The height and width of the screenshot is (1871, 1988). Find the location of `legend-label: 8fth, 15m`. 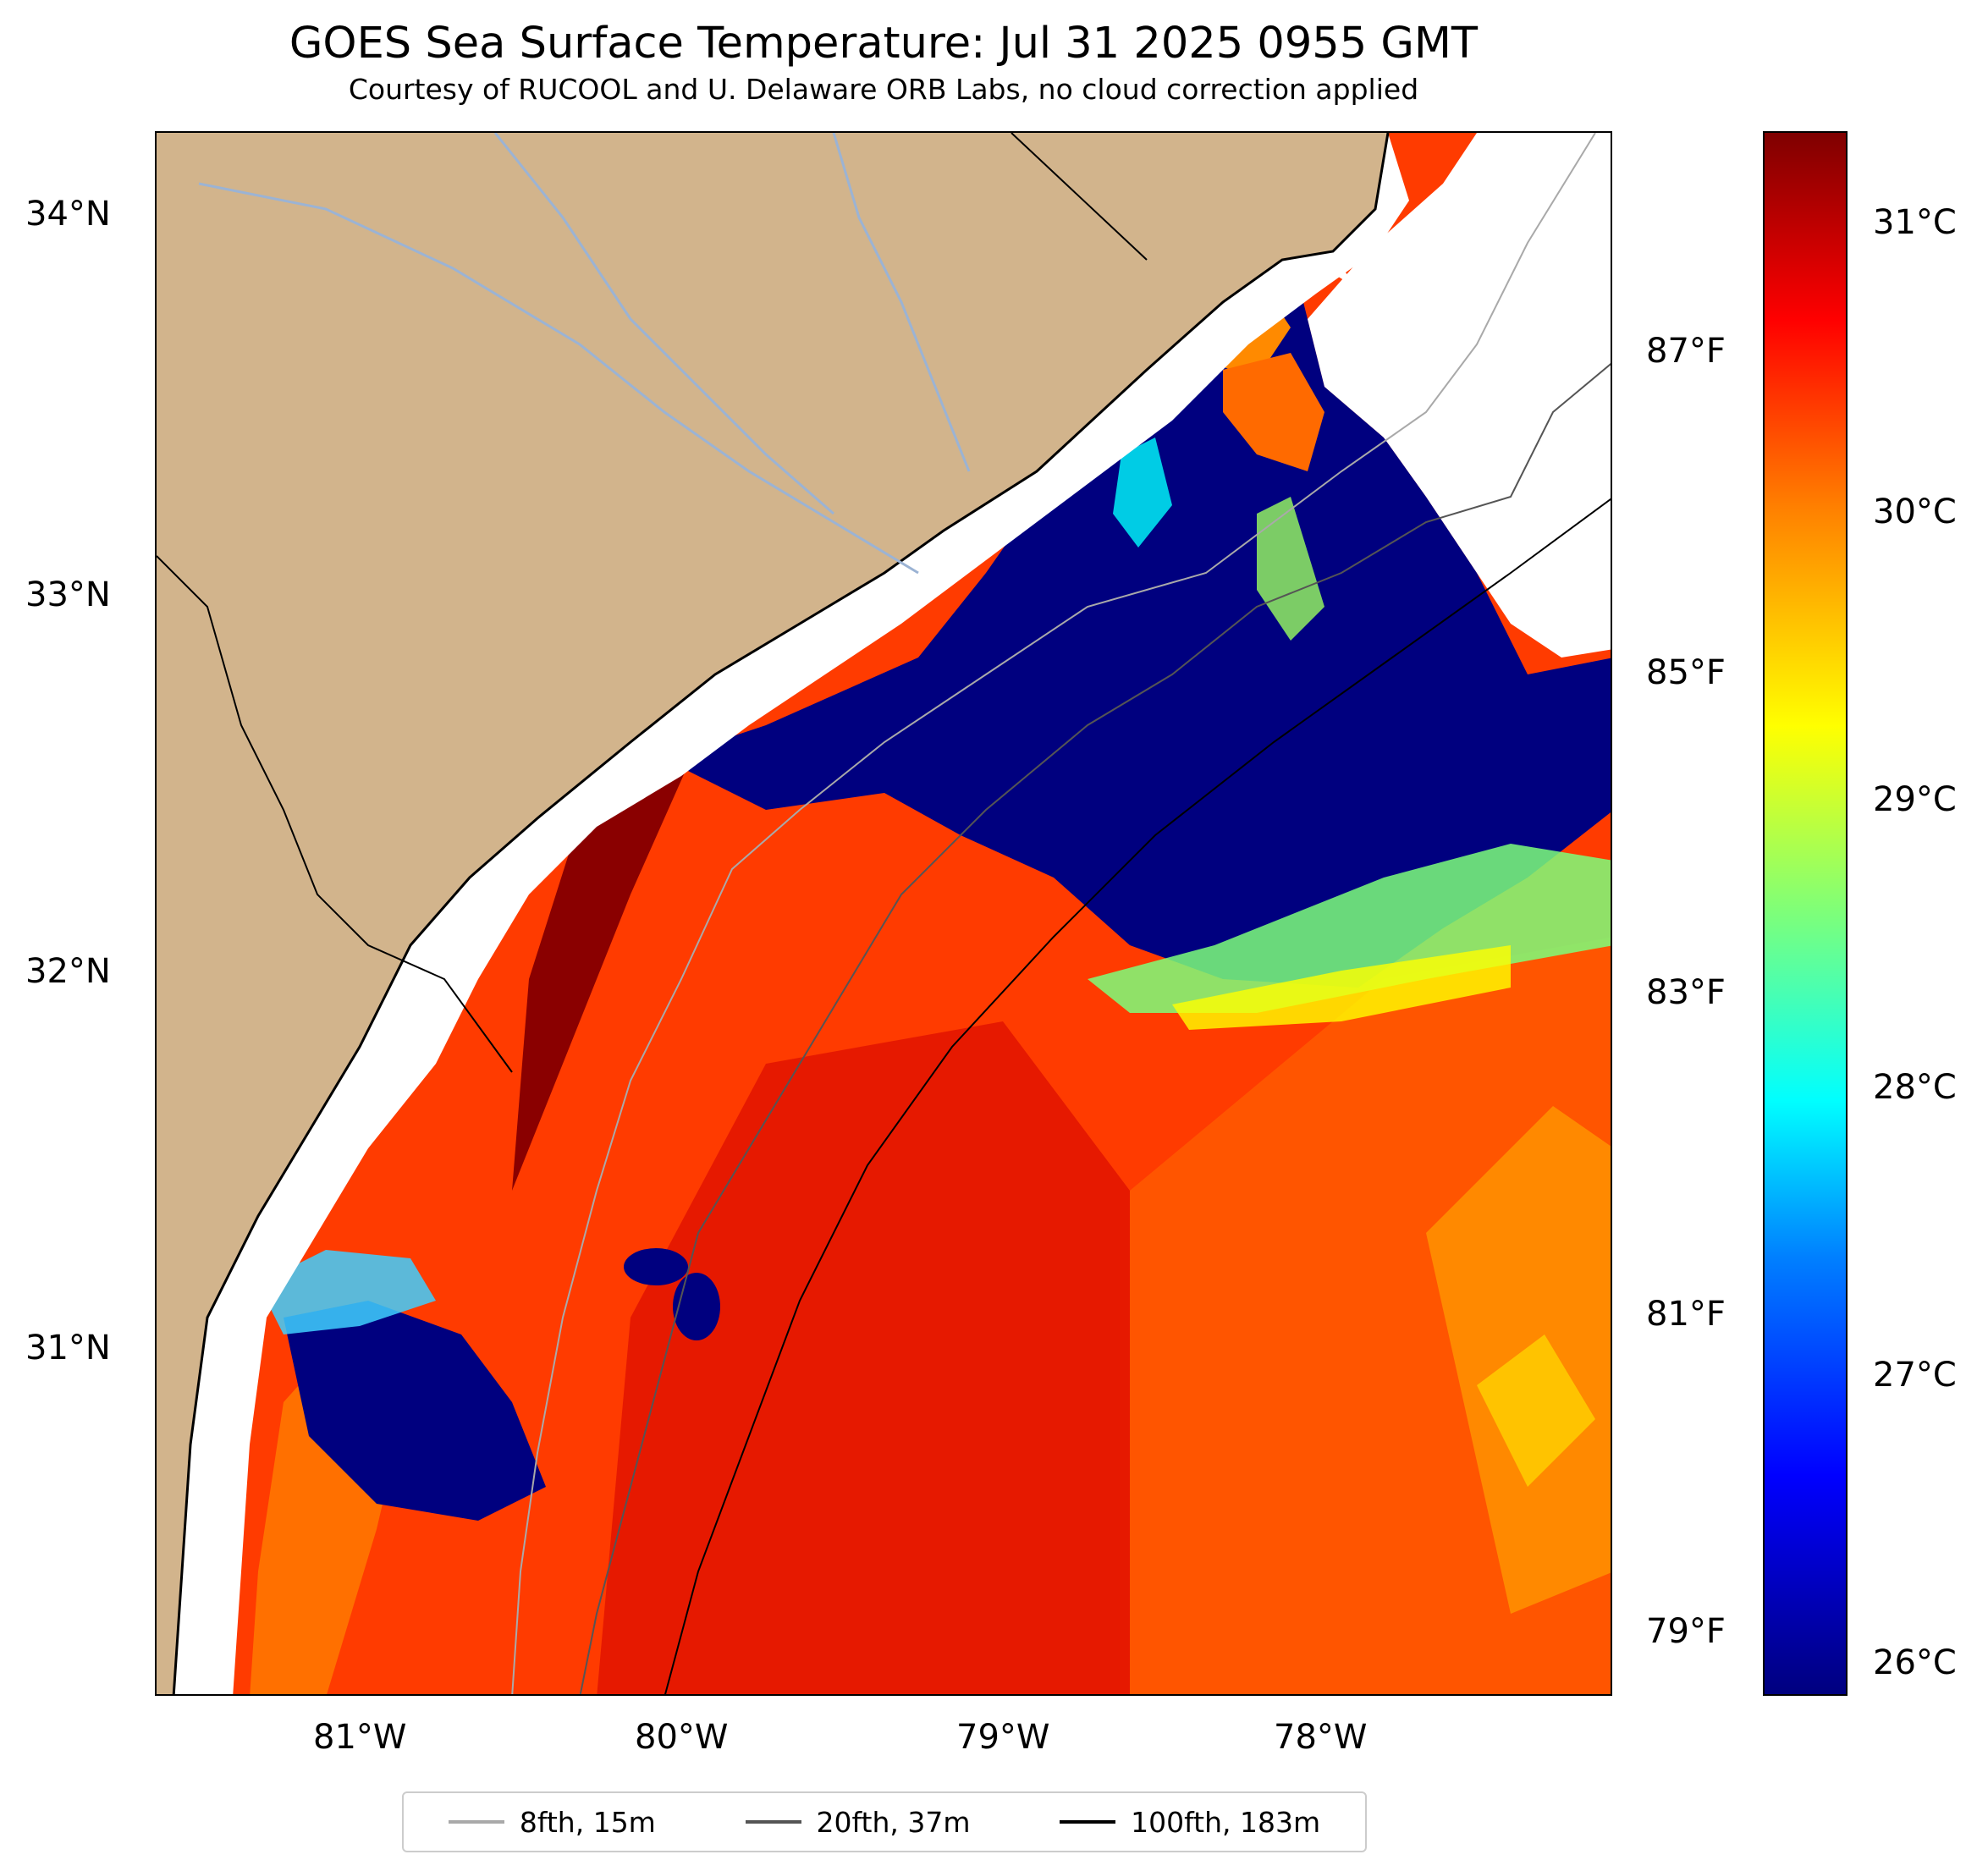

legend-label: 8fth, 15m is located at coordinates (587, 1822).